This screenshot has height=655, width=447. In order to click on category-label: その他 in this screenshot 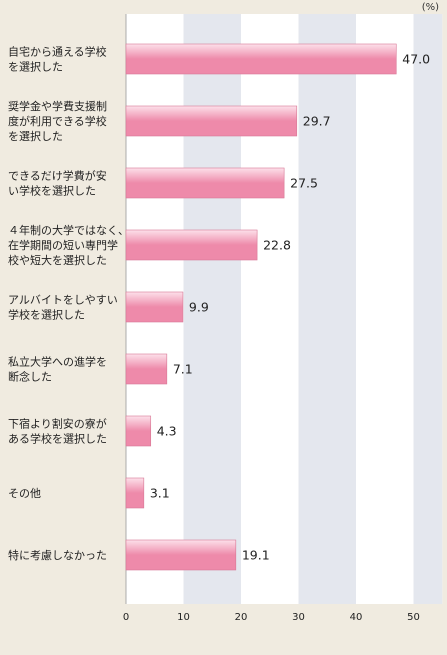, I will do `click(24, 493)`.